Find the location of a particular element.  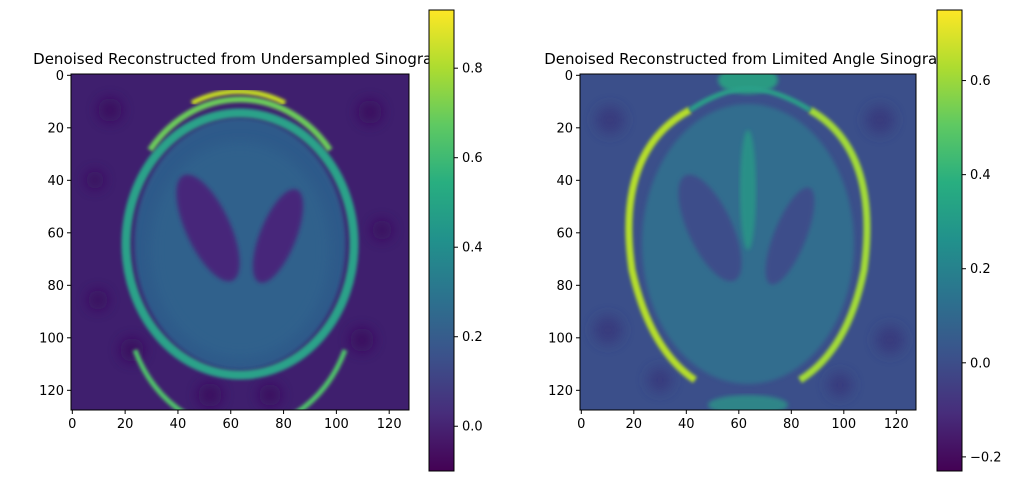

colorbar-ticks: 0.0 0.2 0.4 0.6 0.8 is located at coordinates (468, 248).